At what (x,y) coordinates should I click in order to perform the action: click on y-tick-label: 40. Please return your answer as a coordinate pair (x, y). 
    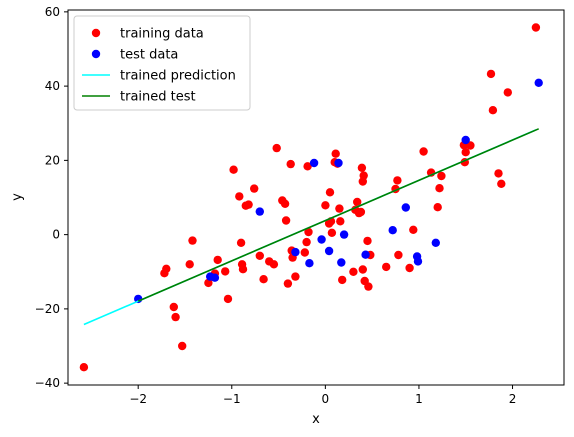
    Looking at the image, I should click on (52, 86).